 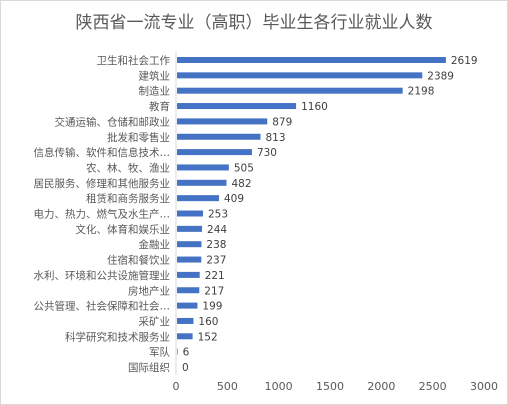 I want to click on x-tick-label: 2500, so click(x=433, y=386).